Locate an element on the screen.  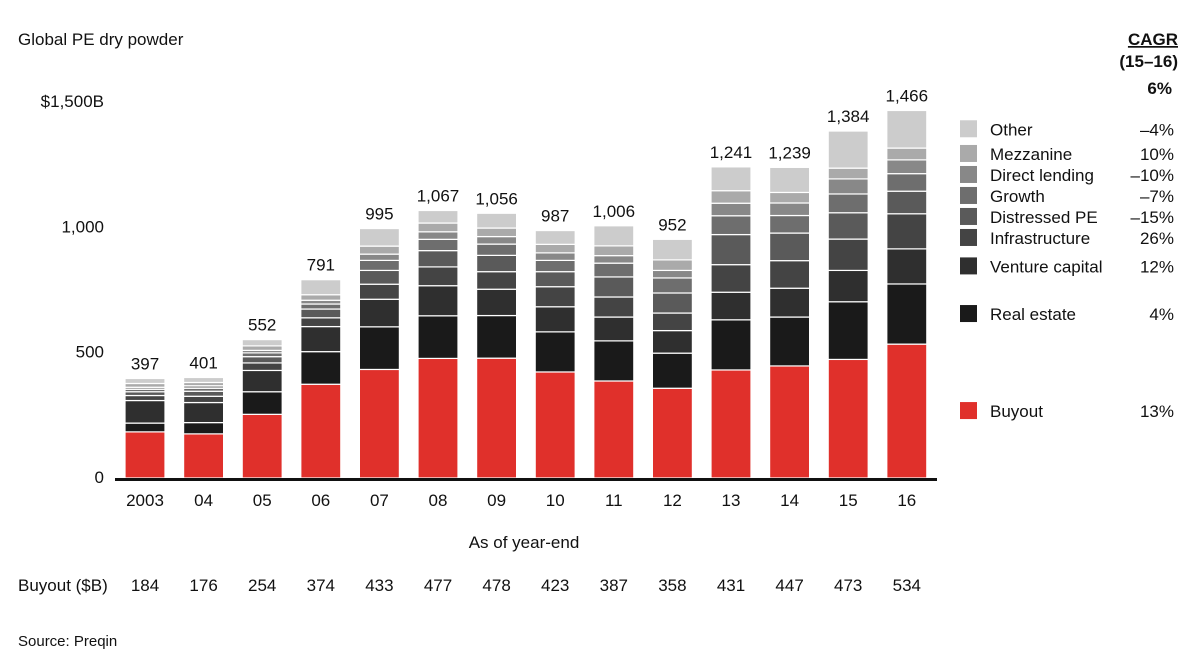
legend-label: Other is located at coordinates (1011, 129).